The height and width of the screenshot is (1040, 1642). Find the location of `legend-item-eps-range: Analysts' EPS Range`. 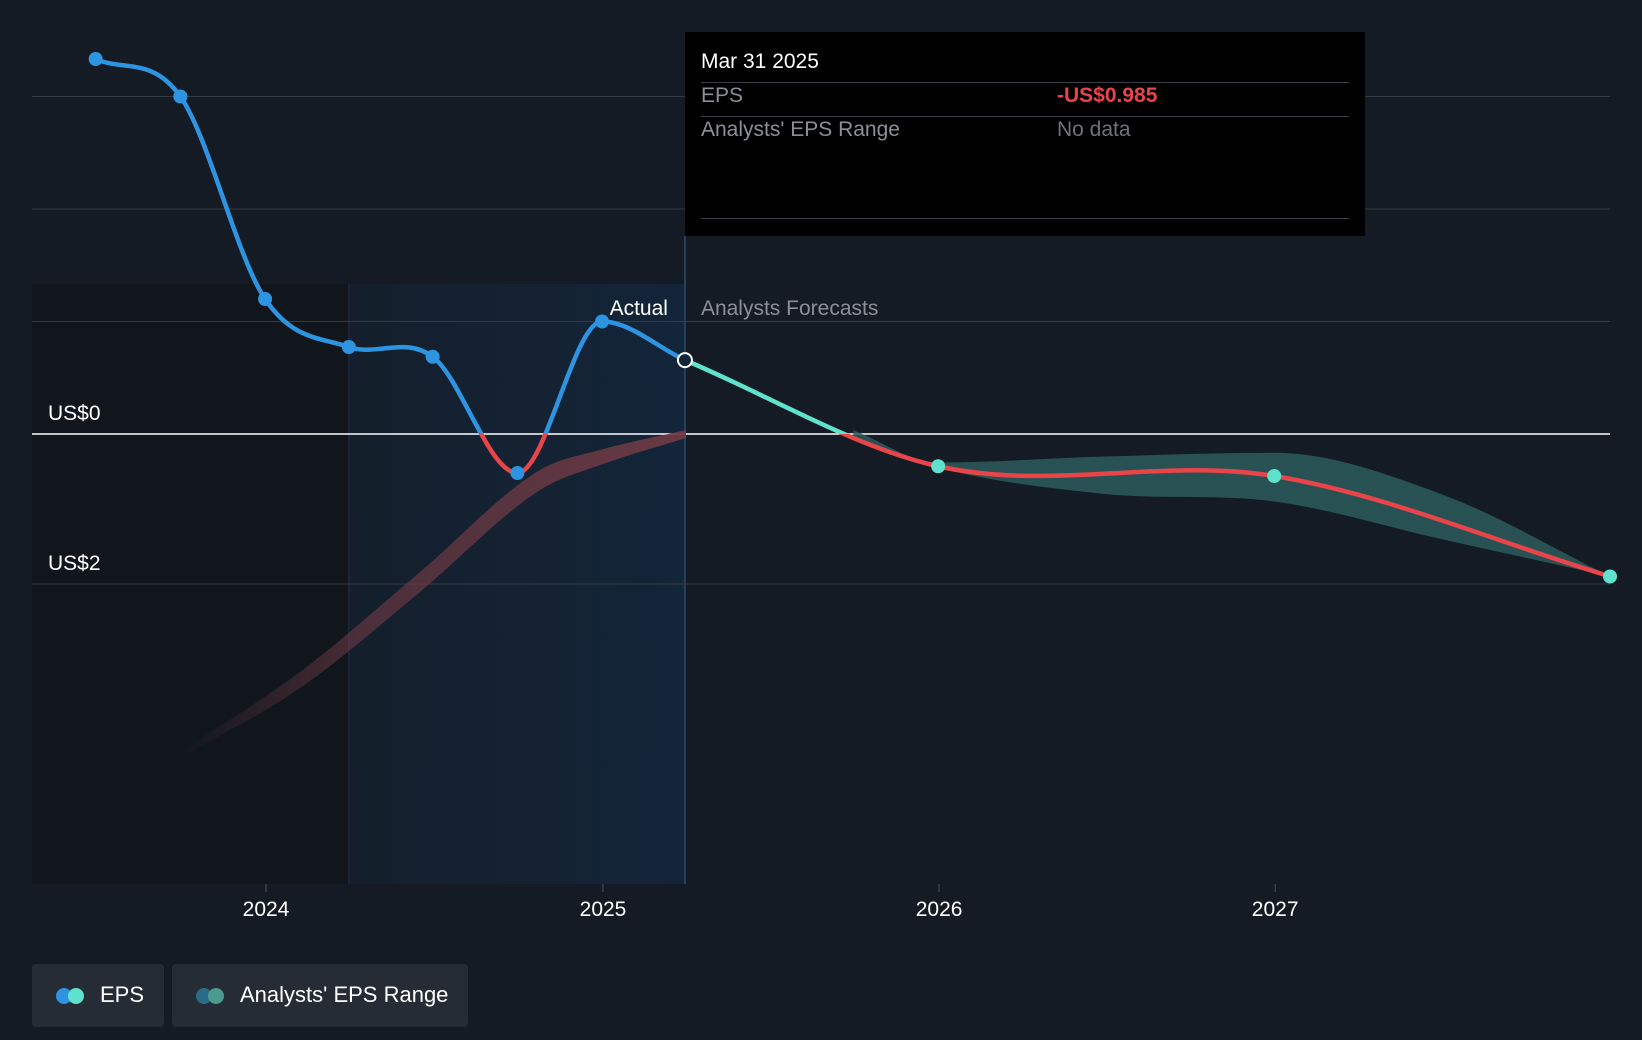

legend-item-eps-range: Analysts' EPS Range is located at coordinates (320, 995).